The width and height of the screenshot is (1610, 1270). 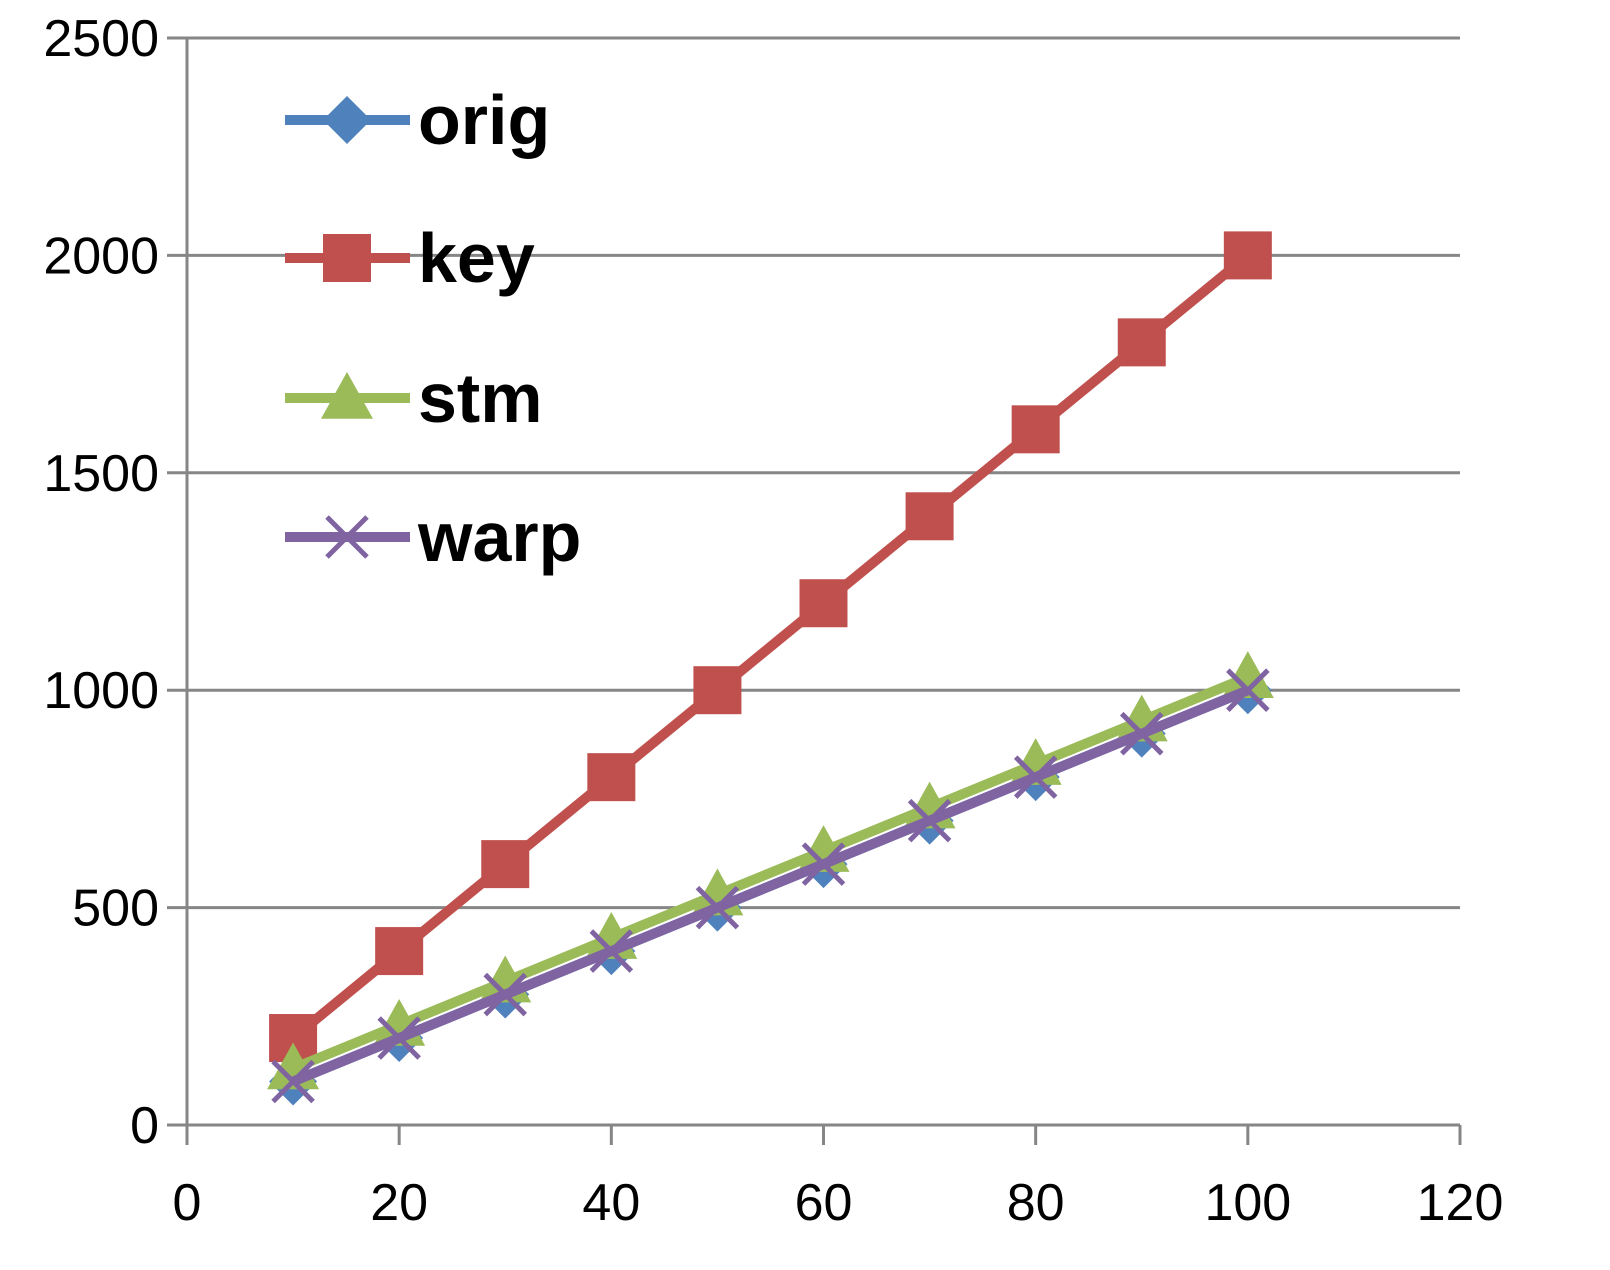 What do you see at coordinates (1460, 1203) in the screenshot?
I see `x-tick-label: 120` at bounding box center [1460, 1203].